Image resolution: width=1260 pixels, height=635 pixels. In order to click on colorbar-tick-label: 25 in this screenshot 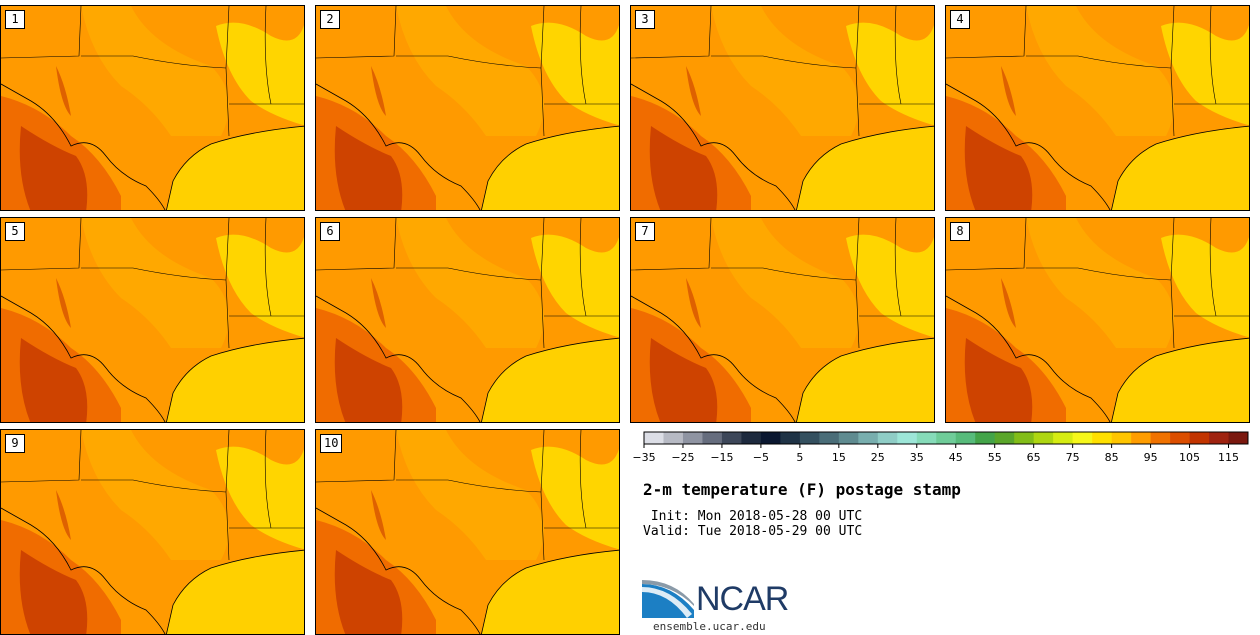, I will do `click(877, 457)`.